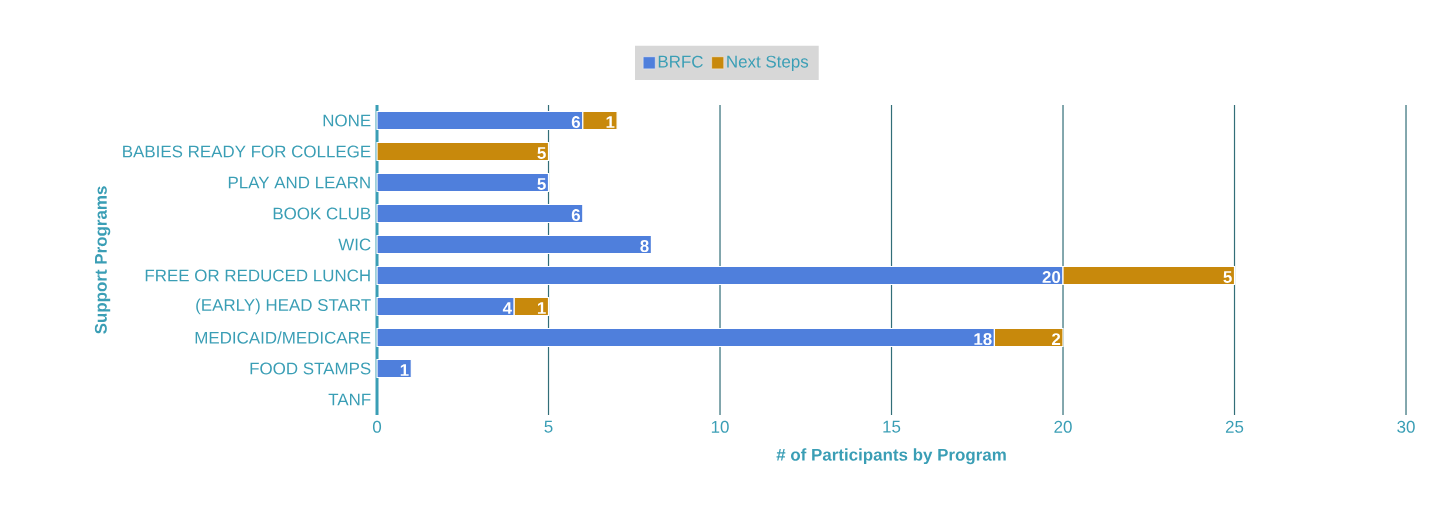  What do you see at coordinates (283, 306) in the screenshot?
I see `y-tick-label: (EARLY) HEAD START` at bounding box center [283, 306].